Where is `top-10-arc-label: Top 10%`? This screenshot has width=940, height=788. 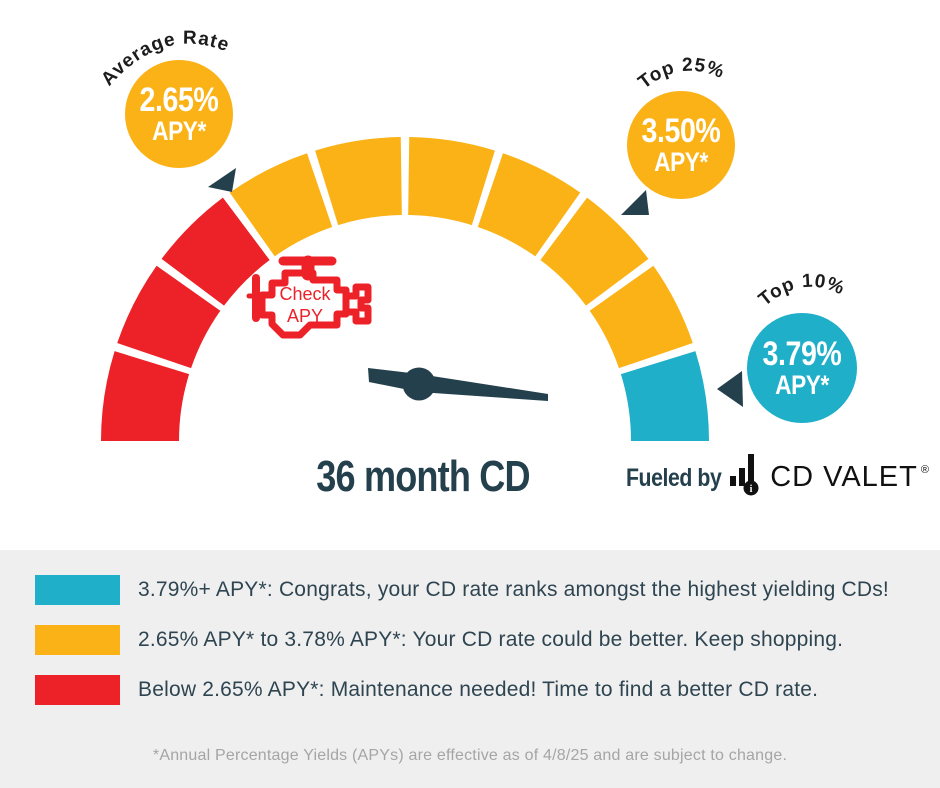
top-10-arc-label: Top 10% is located at coordinates (801, 291).